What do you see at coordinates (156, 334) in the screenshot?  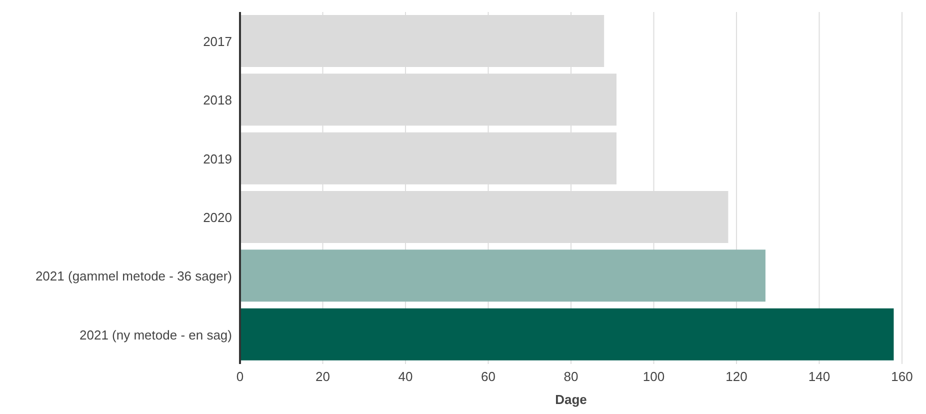 I see `y-tick-label: 2021 (ny metode - en sag)` at bounding box center [156, 334].